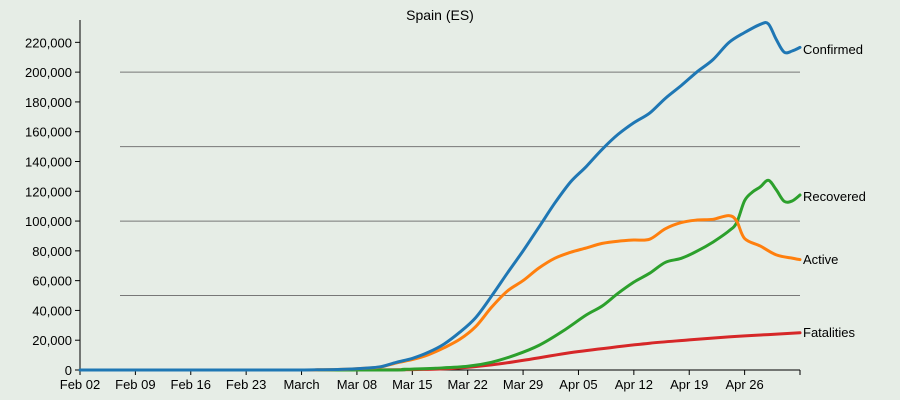 Image resolution: width=900 pixels, height=400 pixels. I want to click on x-tick-label: March, so click(301, 384).